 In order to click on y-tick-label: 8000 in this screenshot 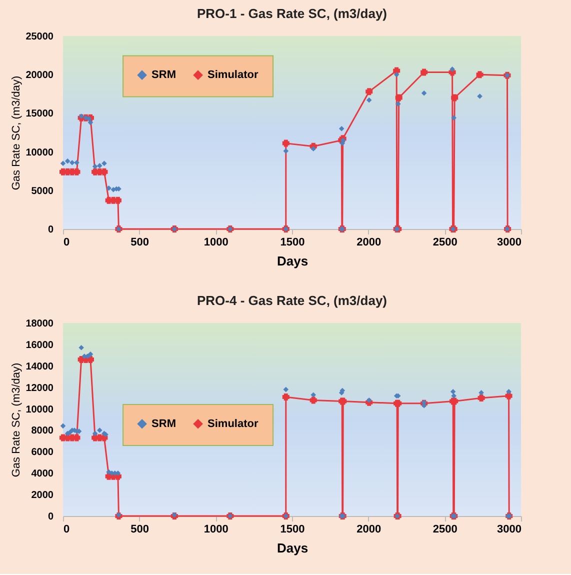, I will do `click(42, 431)`.